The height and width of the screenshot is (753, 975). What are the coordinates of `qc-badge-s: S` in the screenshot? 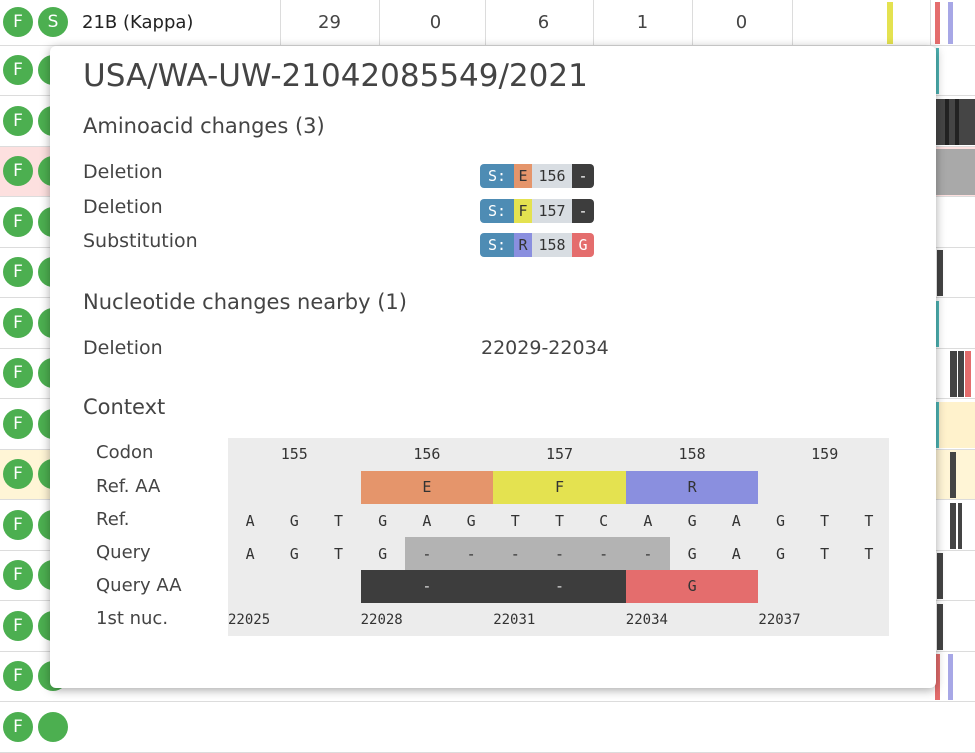 It's located at (53, 22).